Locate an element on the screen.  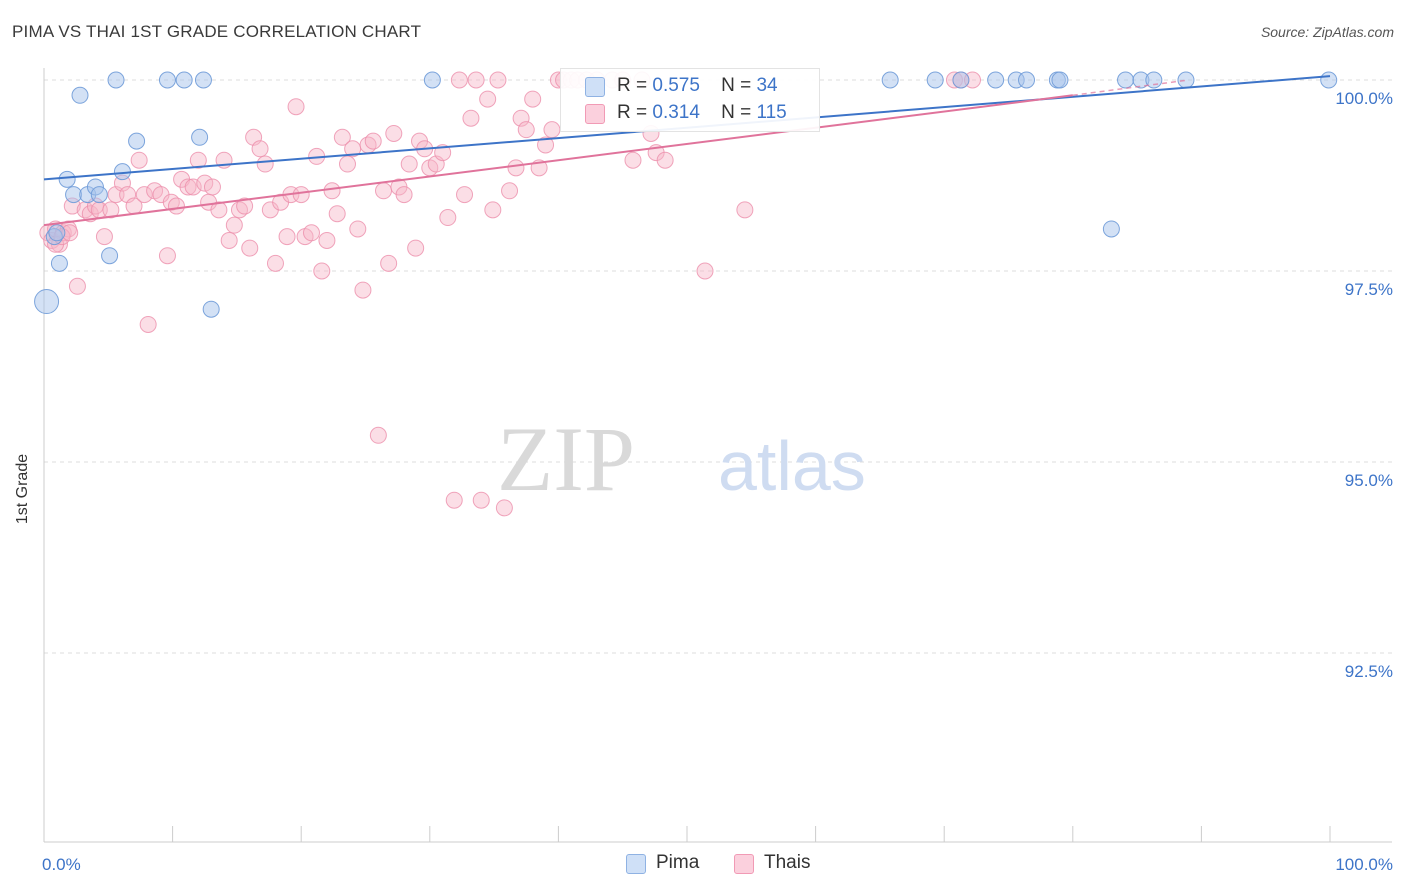
legend-text-thai: R = 0.314 N = 115 is located at coordinates (702, 113).